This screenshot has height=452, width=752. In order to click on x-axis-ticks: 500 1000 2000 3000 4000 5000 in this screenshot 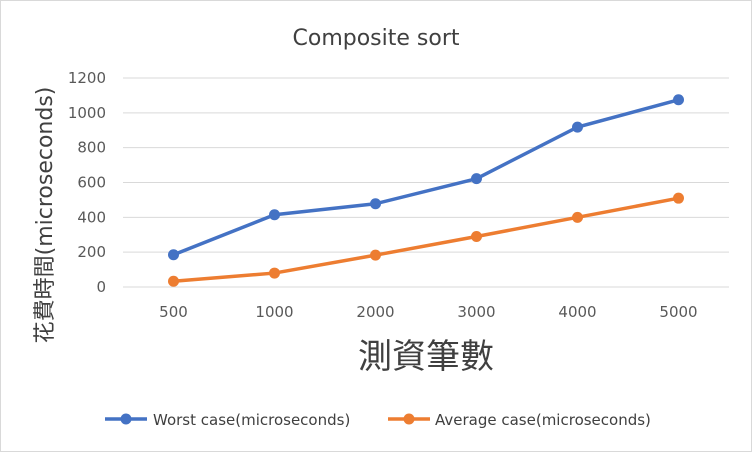, I will do `click(428, 312)`.